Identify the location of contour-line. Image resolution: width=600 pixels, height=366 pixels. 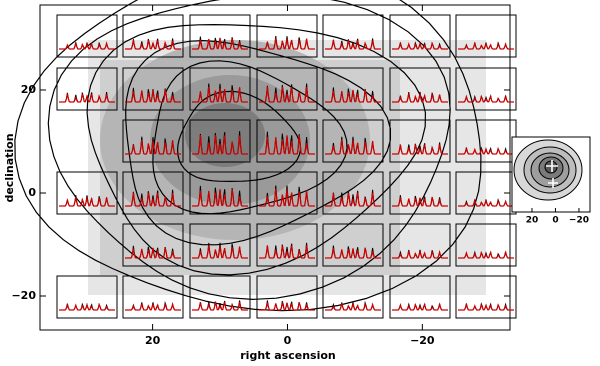
(239, 136).